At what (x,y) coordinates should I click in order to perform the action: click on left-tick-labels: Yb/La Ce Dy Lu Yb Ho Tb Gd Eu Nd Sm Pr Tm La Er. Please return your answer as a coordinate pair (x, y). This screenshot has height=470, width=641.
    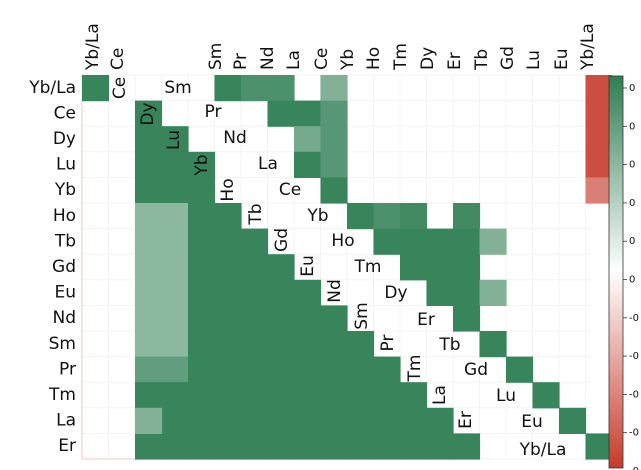
    Looking at the image, I should click on (52, 267).